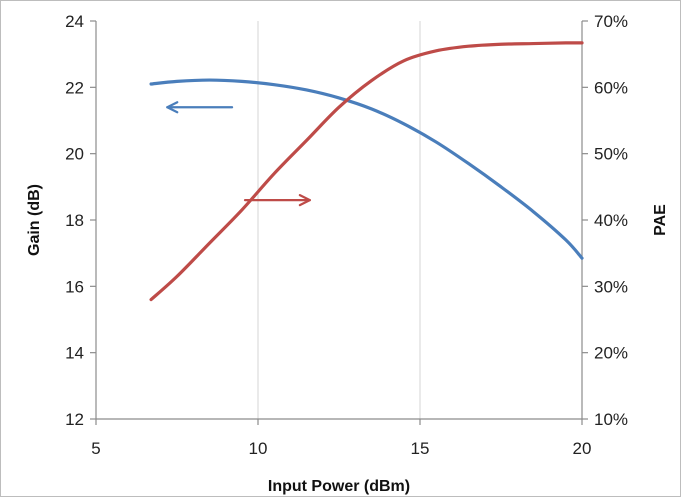  I want to click on right-y-tick-label: 50%, so click(611, 154).